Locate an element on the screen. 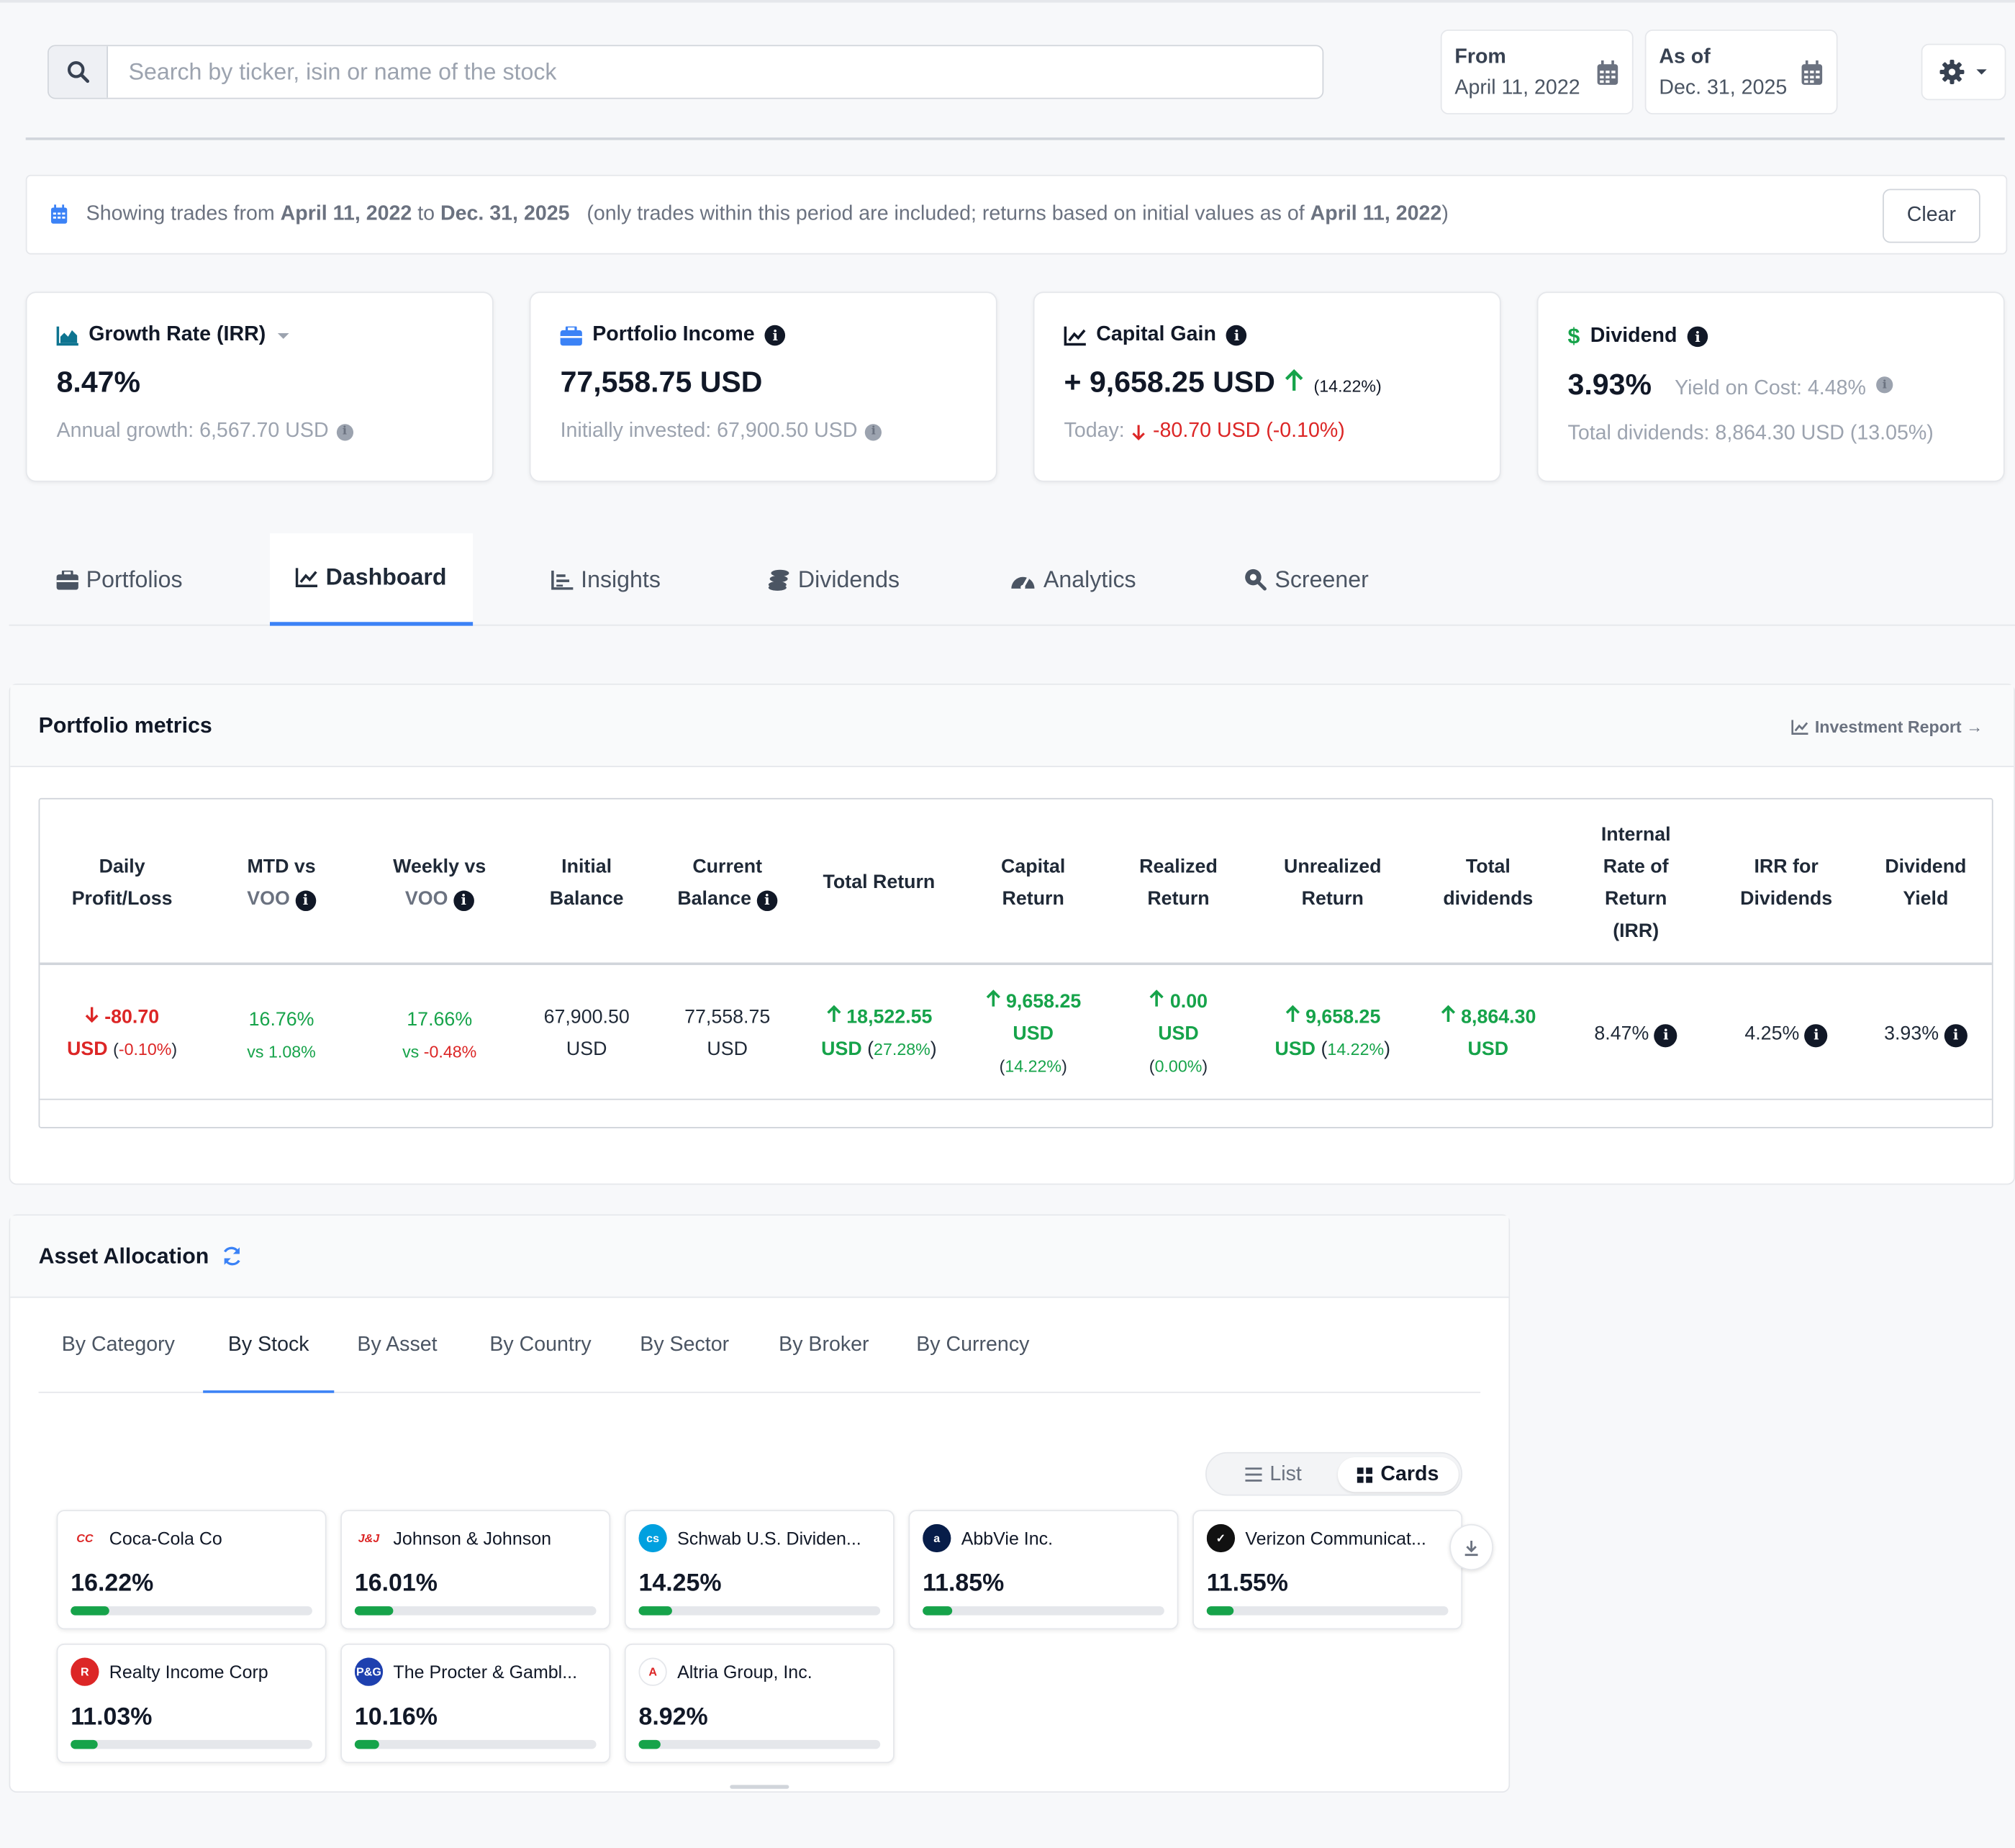  investment-report-link: Investment Report → is located at coordinates (1887, 726).